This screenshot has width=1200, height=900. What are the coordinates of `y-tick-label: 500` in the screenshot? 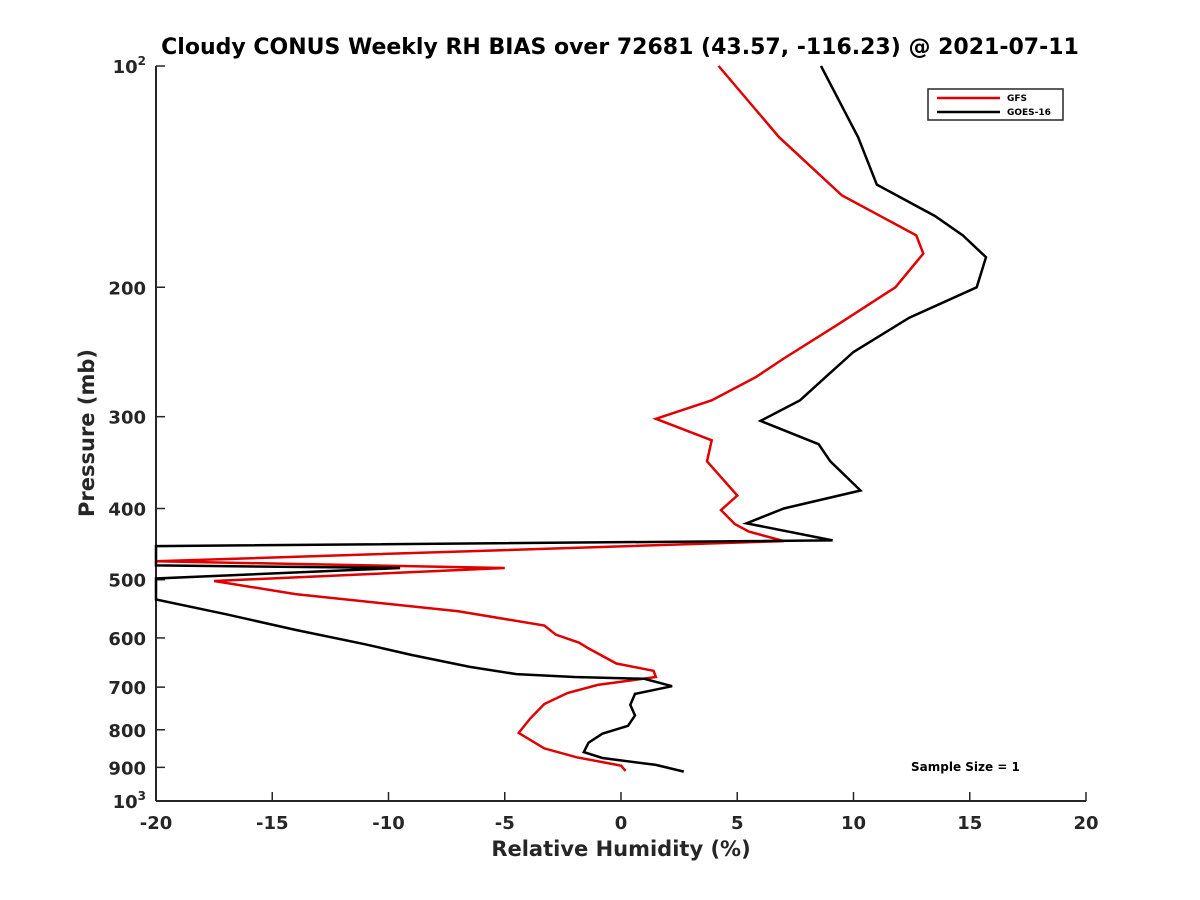 It's located at (127, 581).